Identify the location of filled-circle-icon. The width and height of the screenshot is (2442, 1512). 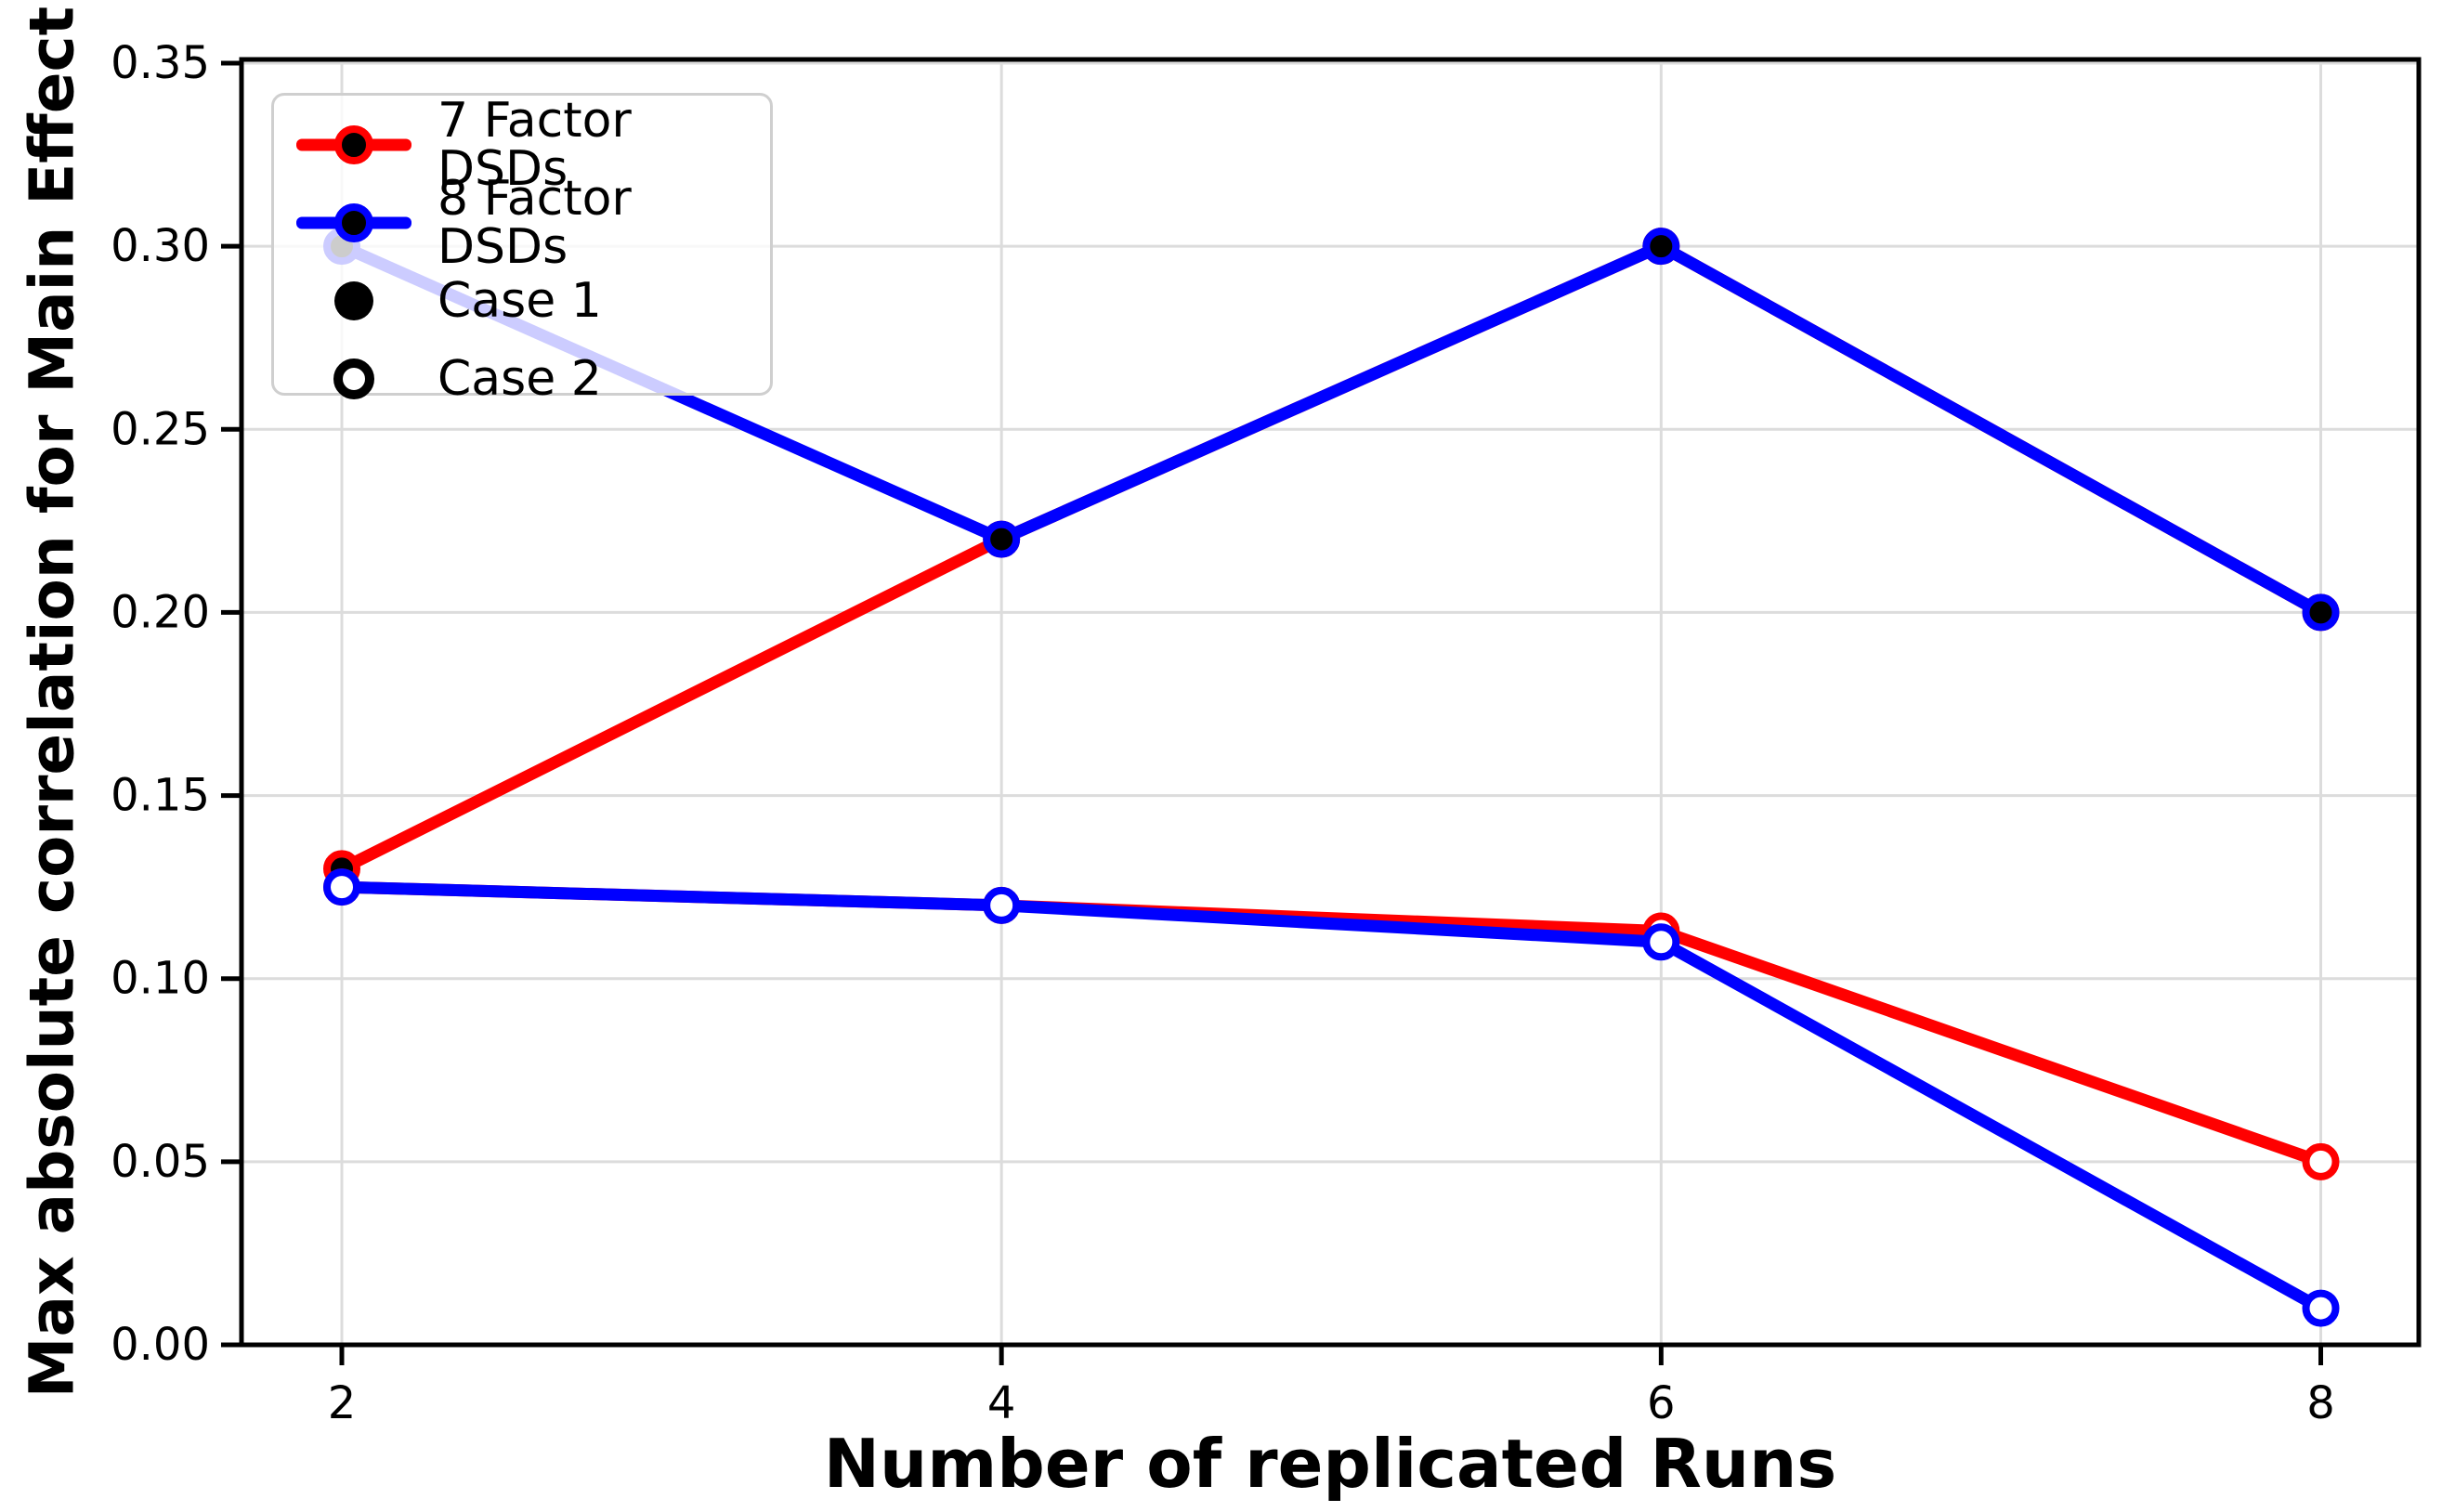
(354, 300).